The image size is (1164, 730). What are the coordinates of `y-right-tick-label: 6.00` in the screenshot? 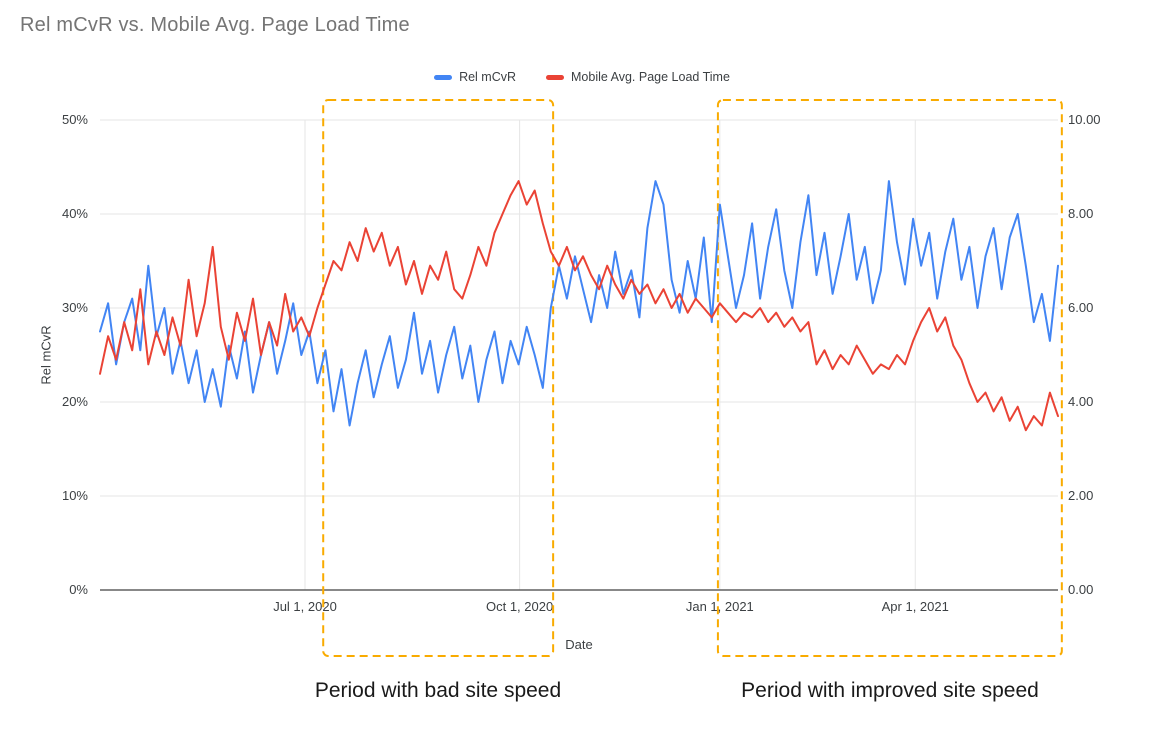 It's located at (1080, 307).